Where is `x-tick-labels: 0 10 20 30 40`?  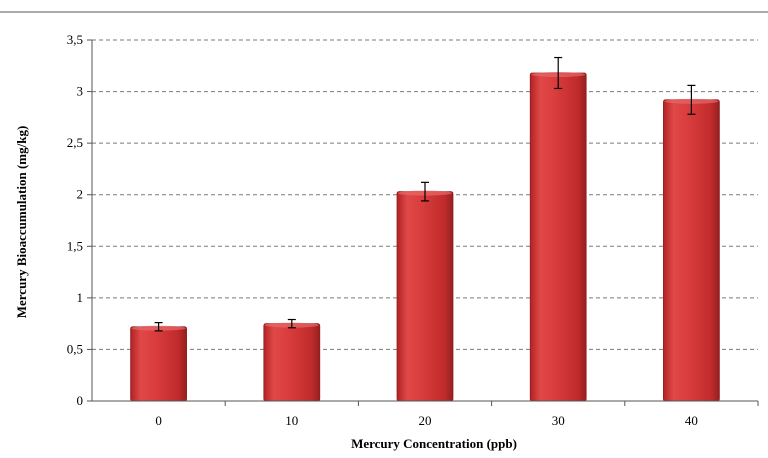 x-tick-labels: 0 10 20 30 40 is located at coordinates (426, 420).